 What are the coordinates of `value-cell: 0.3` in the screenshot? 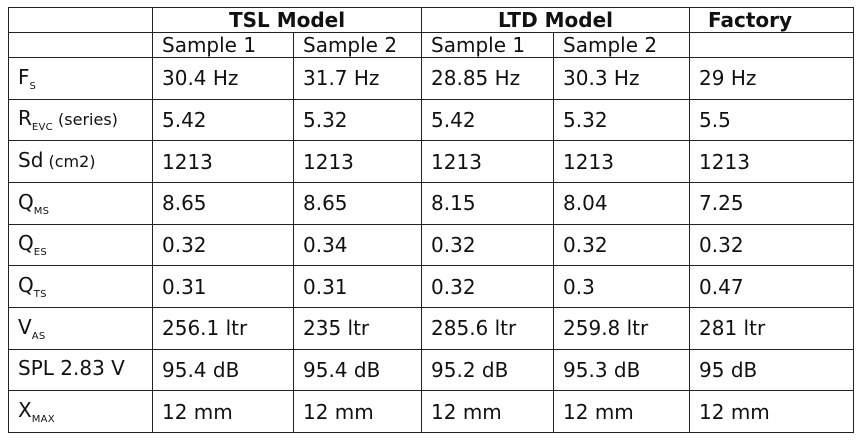 It's located at (622, 286).